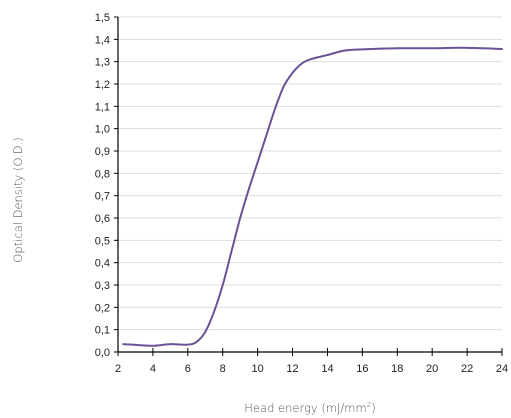 The width and height of the screenshot is (511, 418). Describe the element at coordinates (102, 264) in the screenshot. I see `y-tick-label: 0,4` at that location.